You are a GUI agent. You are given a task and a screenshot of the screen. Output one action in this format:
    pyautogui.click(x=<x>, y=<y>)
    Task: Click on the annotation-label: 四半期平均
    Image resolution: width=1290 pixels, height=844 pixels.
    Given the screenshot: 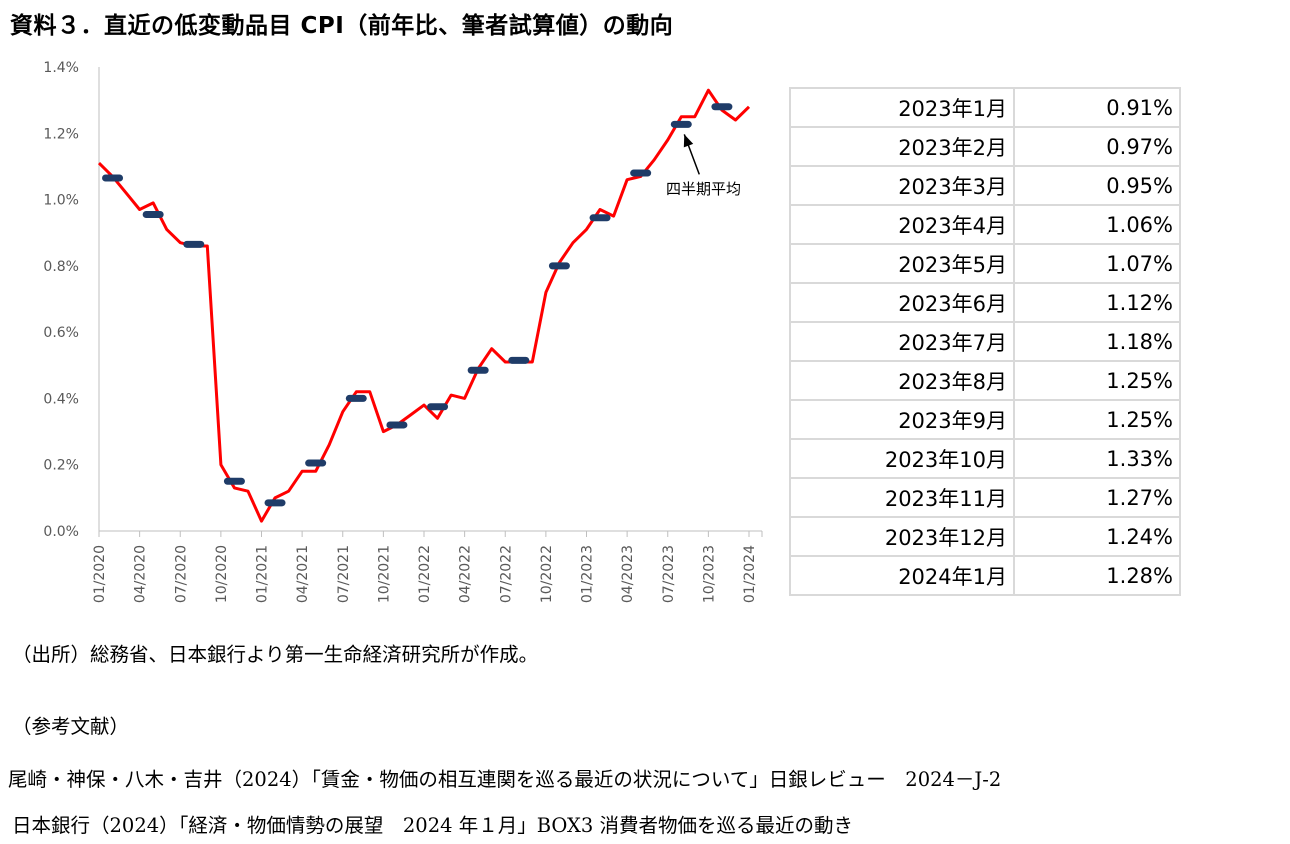 What is the action you would take?
    pyautogui.click(x=703, y=189)
    